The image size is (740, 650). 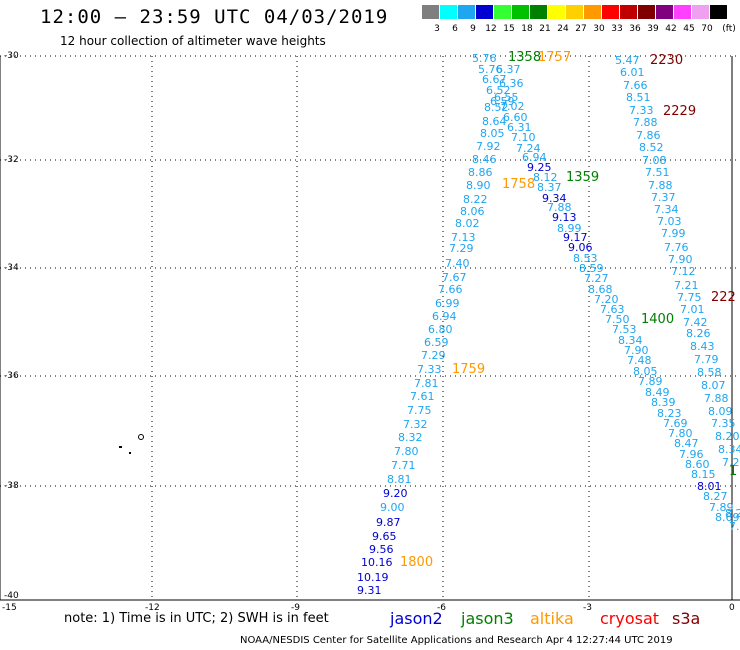 I want to click on track1-value: 8.81, so click(x=399, y=479).